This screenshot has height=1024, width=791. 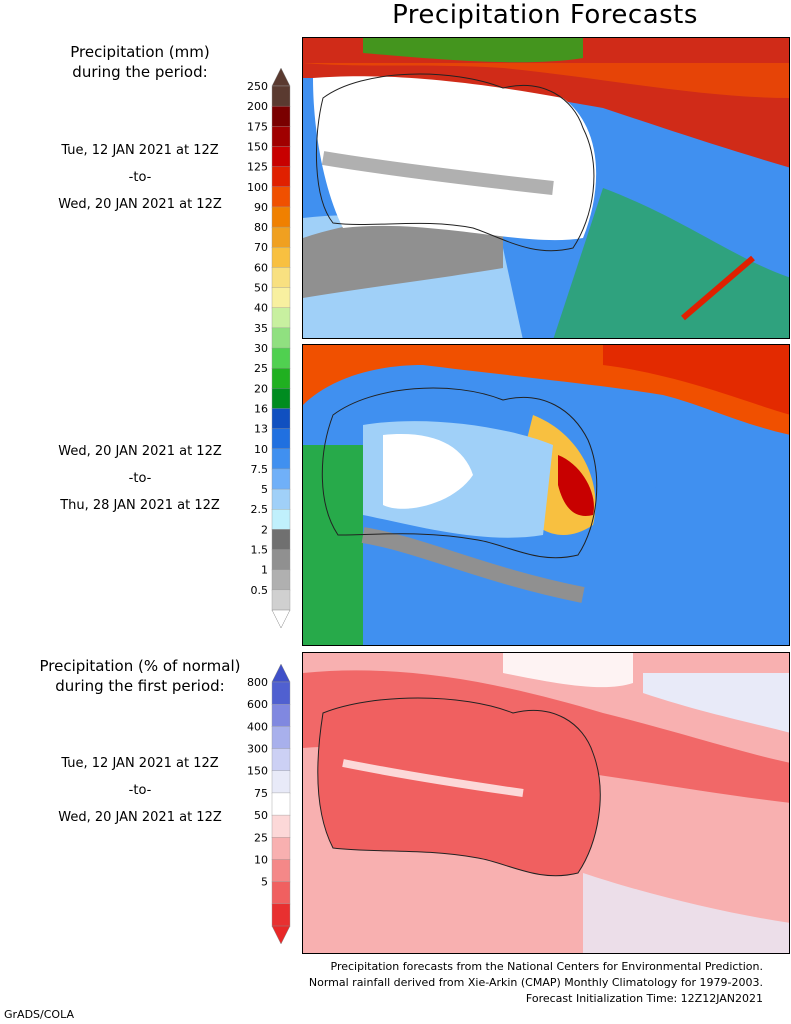 I want to click on period1-sep: -to-, so click(x=140, y=177).